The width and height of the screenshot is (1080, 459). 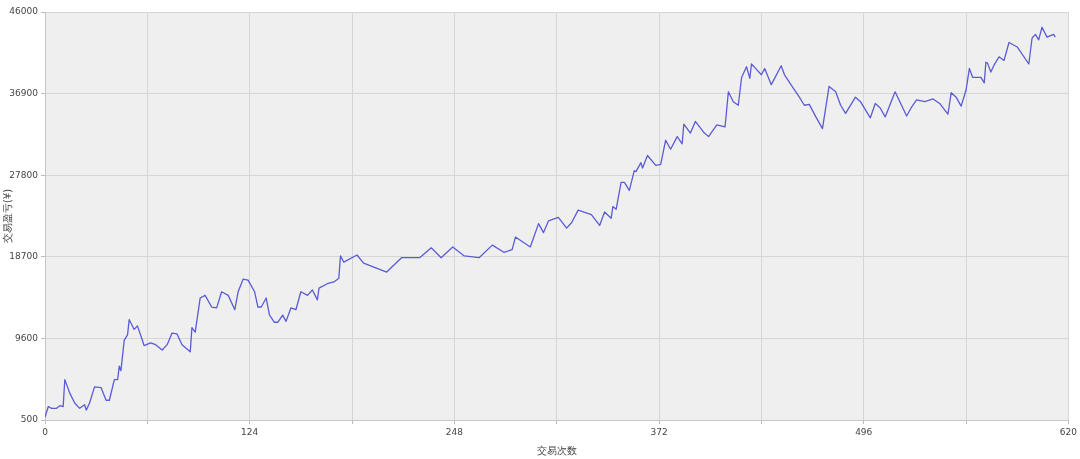 What do you see at coordinates (27, 337) in the screenshot?
I see `y-tick-label: 9600` at bounding box center [27, 337].